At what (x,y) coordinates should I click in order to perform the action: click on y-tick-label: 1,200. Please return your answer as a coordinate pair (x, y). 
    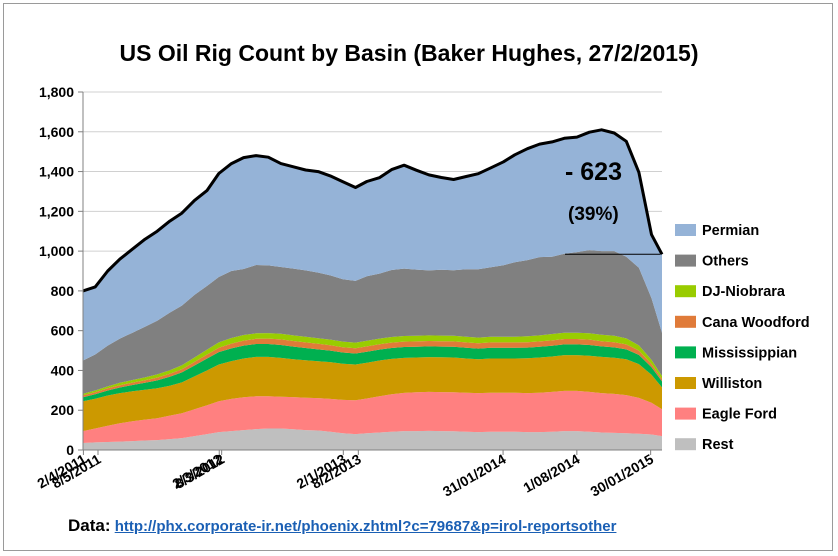
    Looking at the image, I should click on (56, 211).